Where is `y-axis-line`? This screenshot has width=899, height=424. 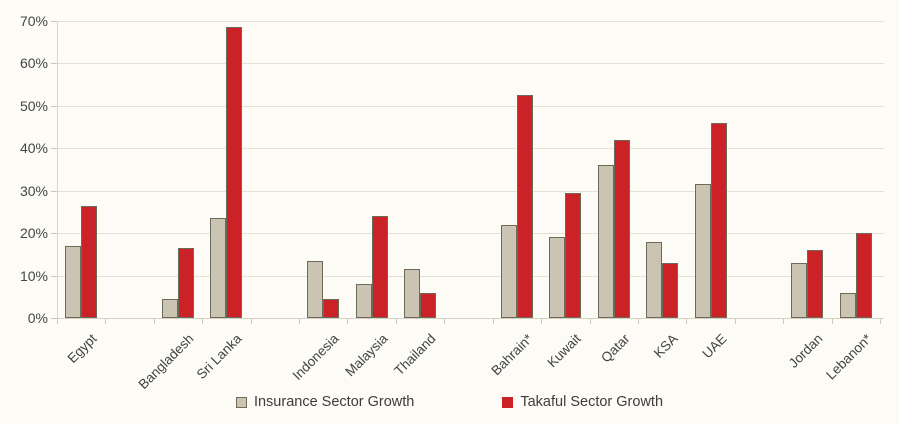
y-axis-line is located at coordinates (57, 169).